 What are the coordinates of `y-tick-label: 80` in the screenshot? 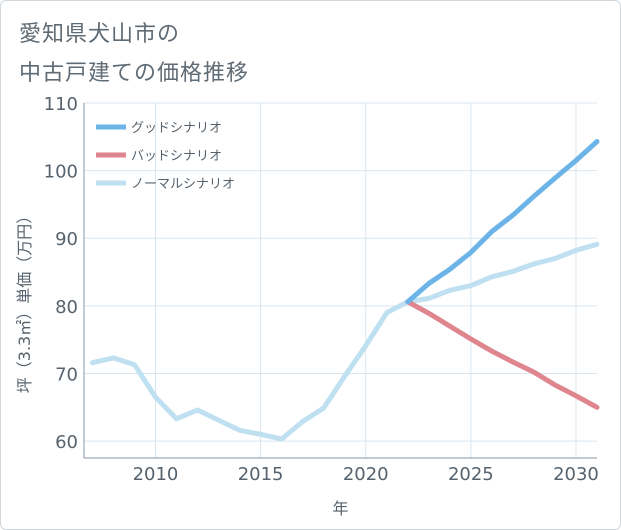 It's located at (66, 307).